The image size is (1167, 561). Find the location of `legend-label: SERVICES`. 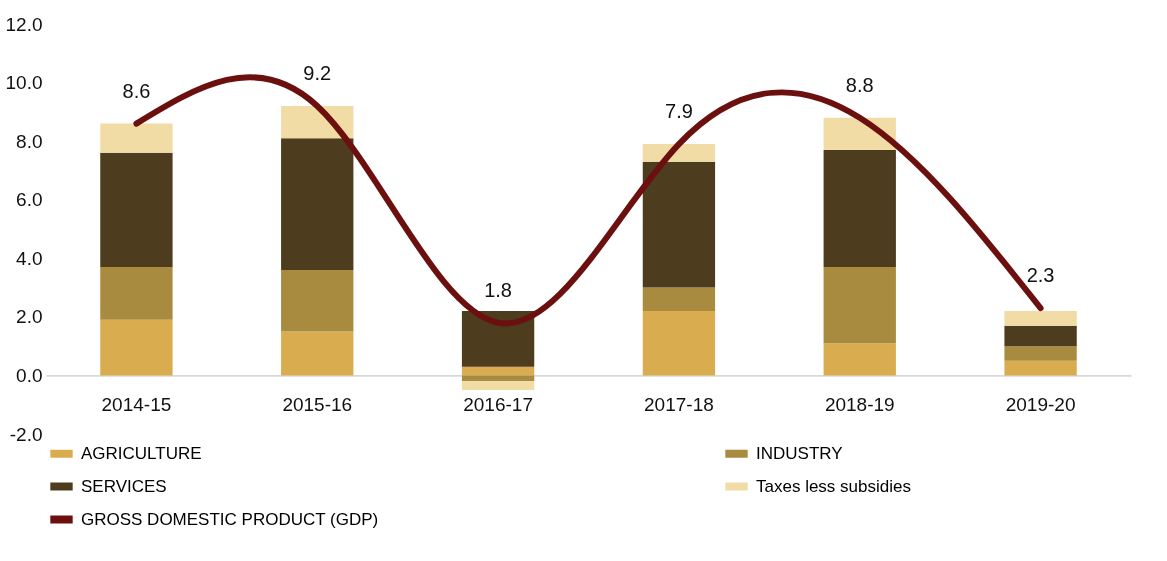

legend-label: SERVICES is located at coordinates (124, 486).